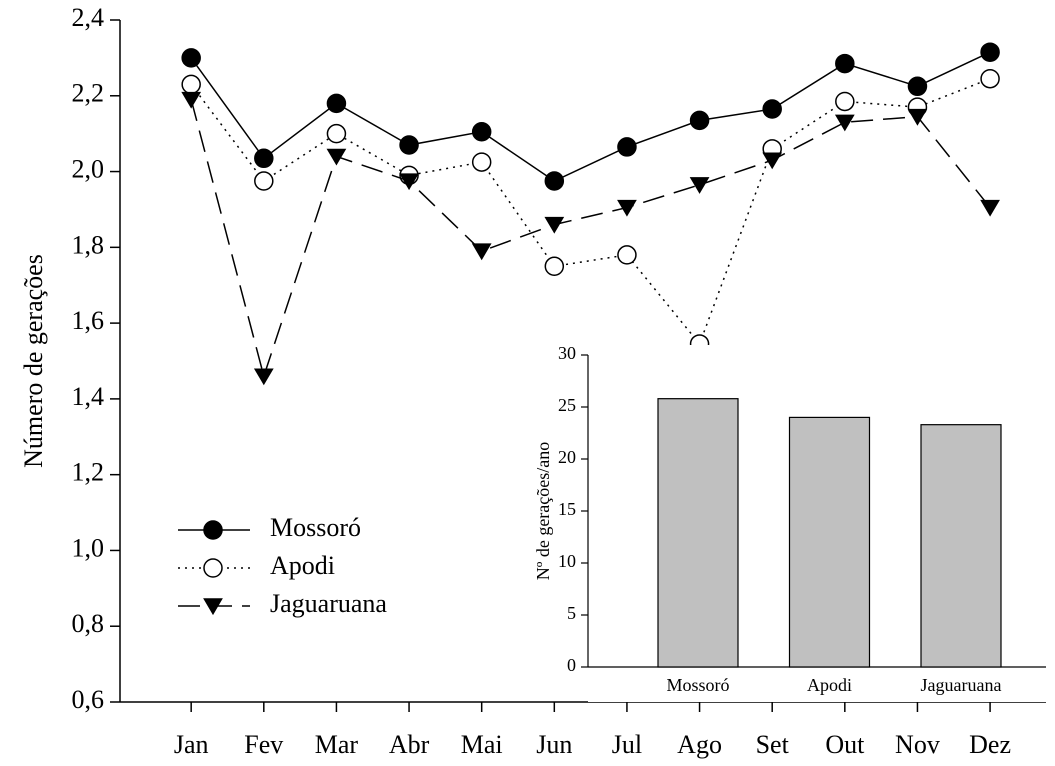  What do you see at coordinates (337, 744) in the screenshot?
I see `x-tick-label: Mar` at bounding box center [337, 744].